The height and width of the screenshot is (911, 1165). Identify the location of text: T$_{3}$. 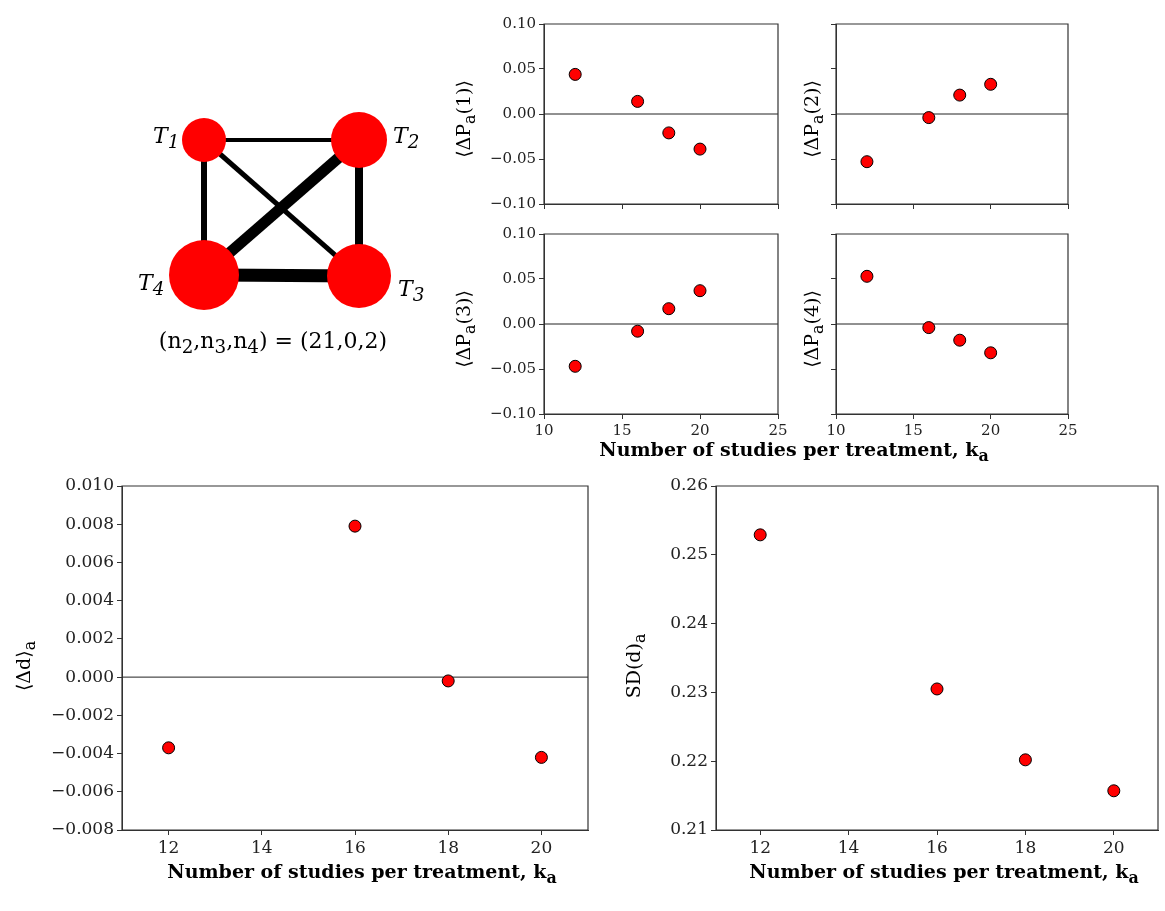
(411, 291).